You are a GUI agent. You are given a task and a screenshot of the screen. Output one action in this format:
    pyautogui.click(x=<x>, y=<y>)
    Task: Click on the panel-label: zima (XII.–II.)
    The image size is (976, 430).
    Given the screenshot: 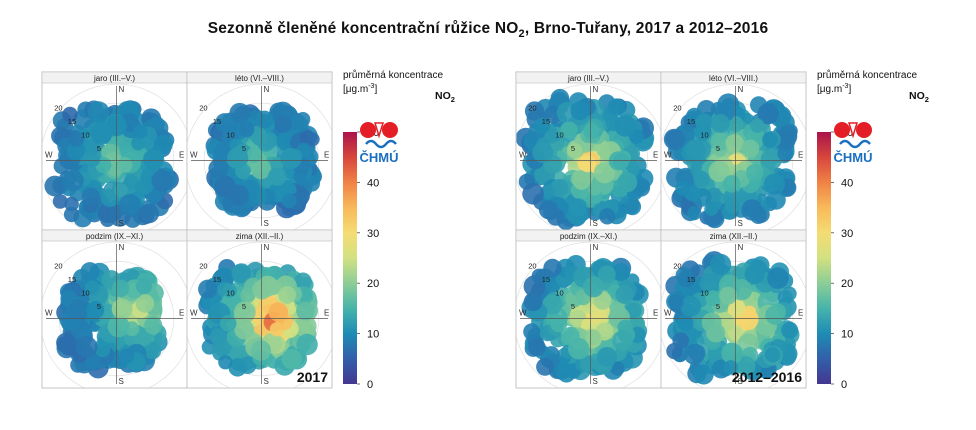 What is the action you would take?
    pyautogui.click(x=260, y=236)
    